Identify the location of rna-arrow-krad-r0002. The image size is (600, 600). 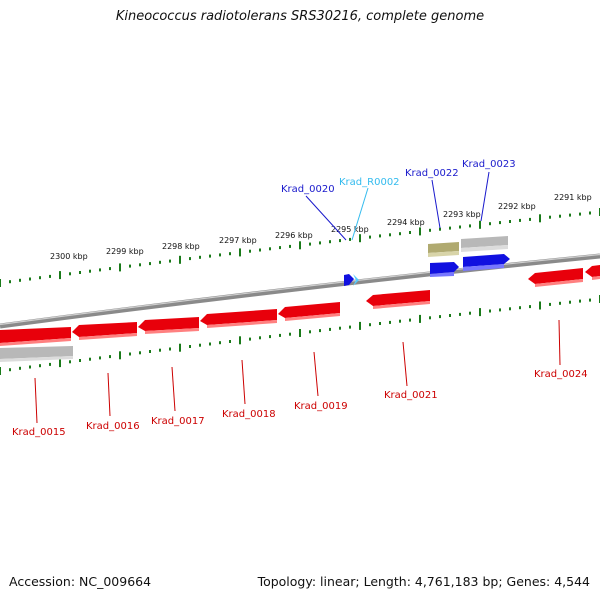
(356, 280).